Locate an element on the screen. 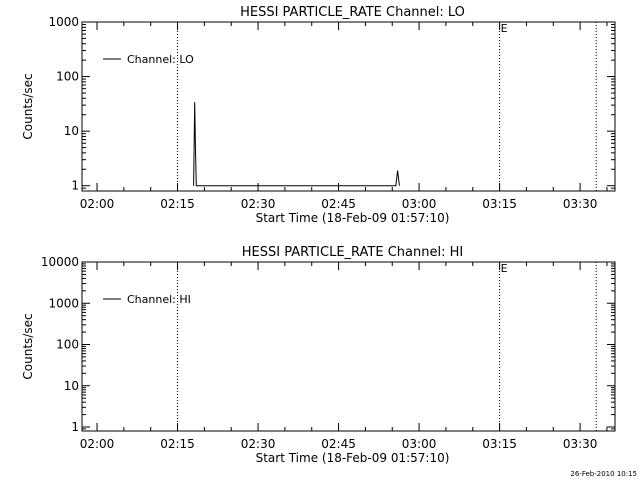  footer-timestamp: 26-Feb-2010 10:15 is located at coordinates (603, 474).